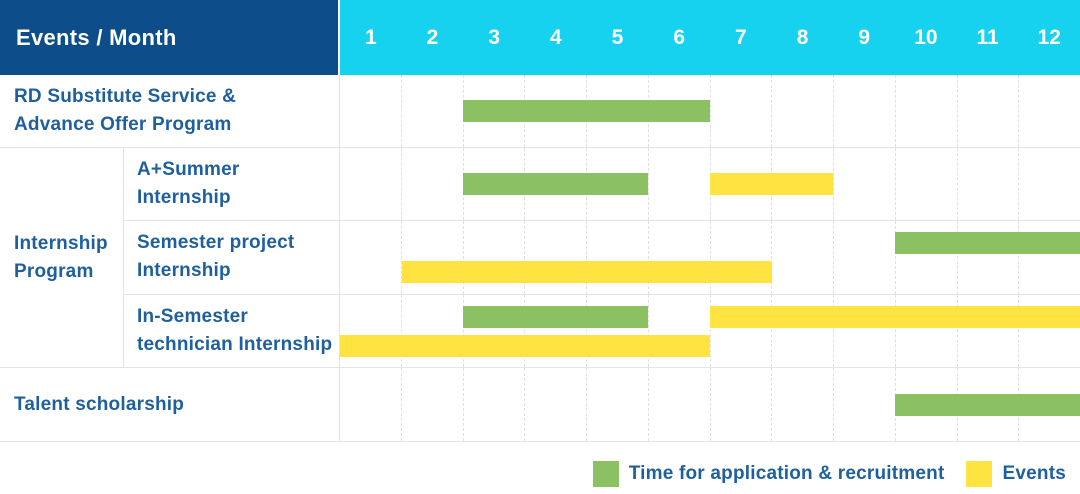  What do you see at coordinates (926, 37) in the screenshot?
I see `month-header-10: 10` at bounding box center [926, 37].